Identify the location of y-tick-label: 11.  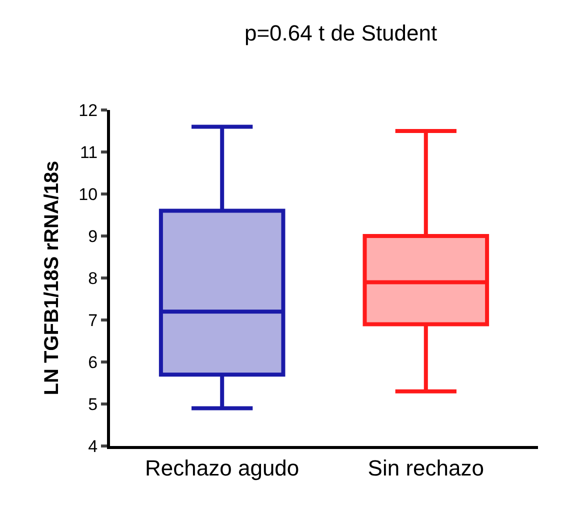
(89, 152).